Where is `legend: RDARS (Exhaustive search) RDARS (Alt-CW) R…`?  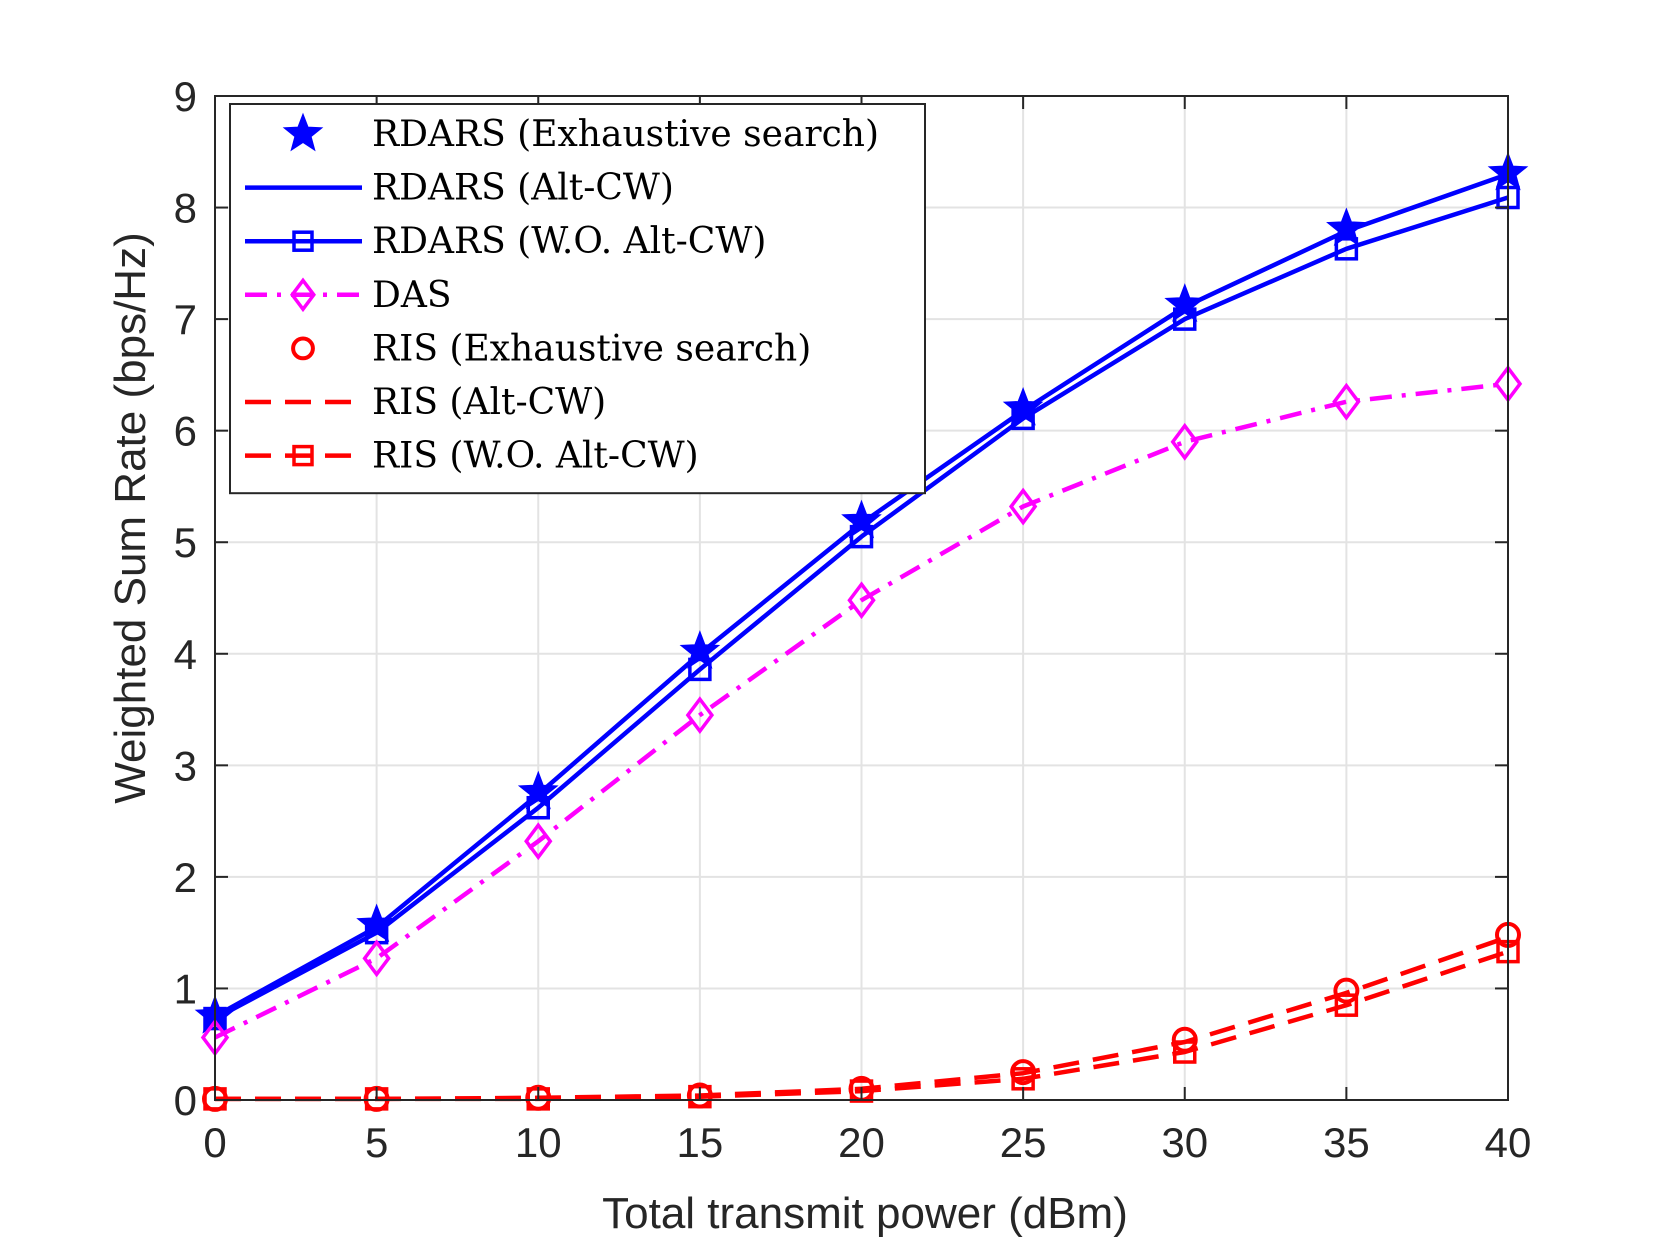 legend: RDARS (Exhaustive search) RDARS (Alt-CW) R… is located at coordinates (577, 299).